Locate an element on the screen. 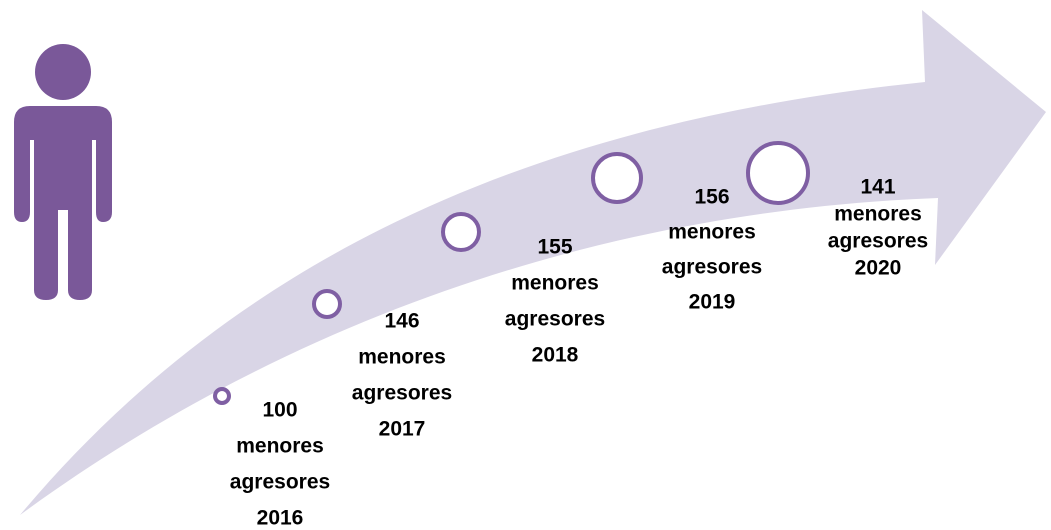  step-label: 146 is located at coordinates (401, 321).